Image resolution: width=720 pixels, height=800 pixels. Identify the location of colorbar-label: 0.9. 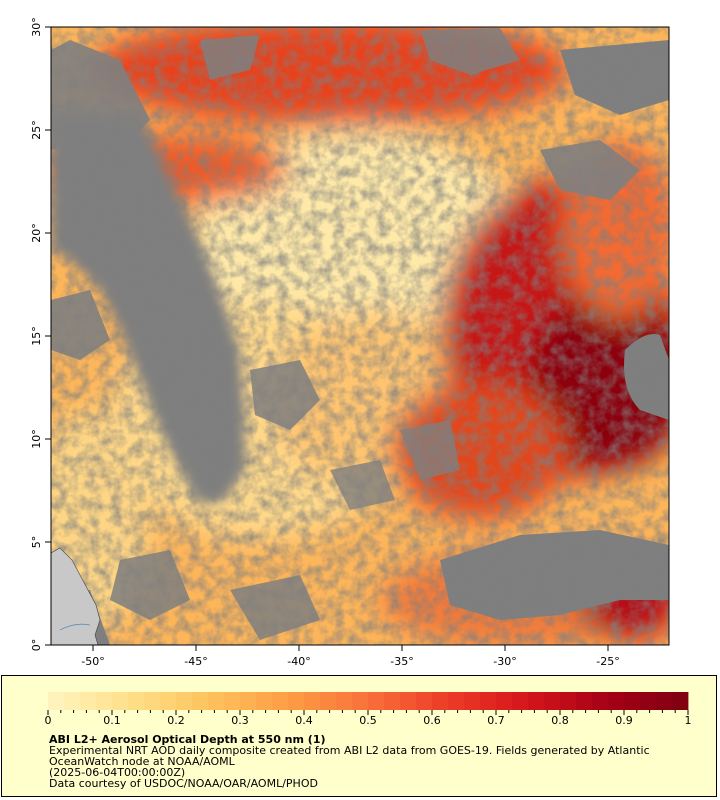
(624, 720).